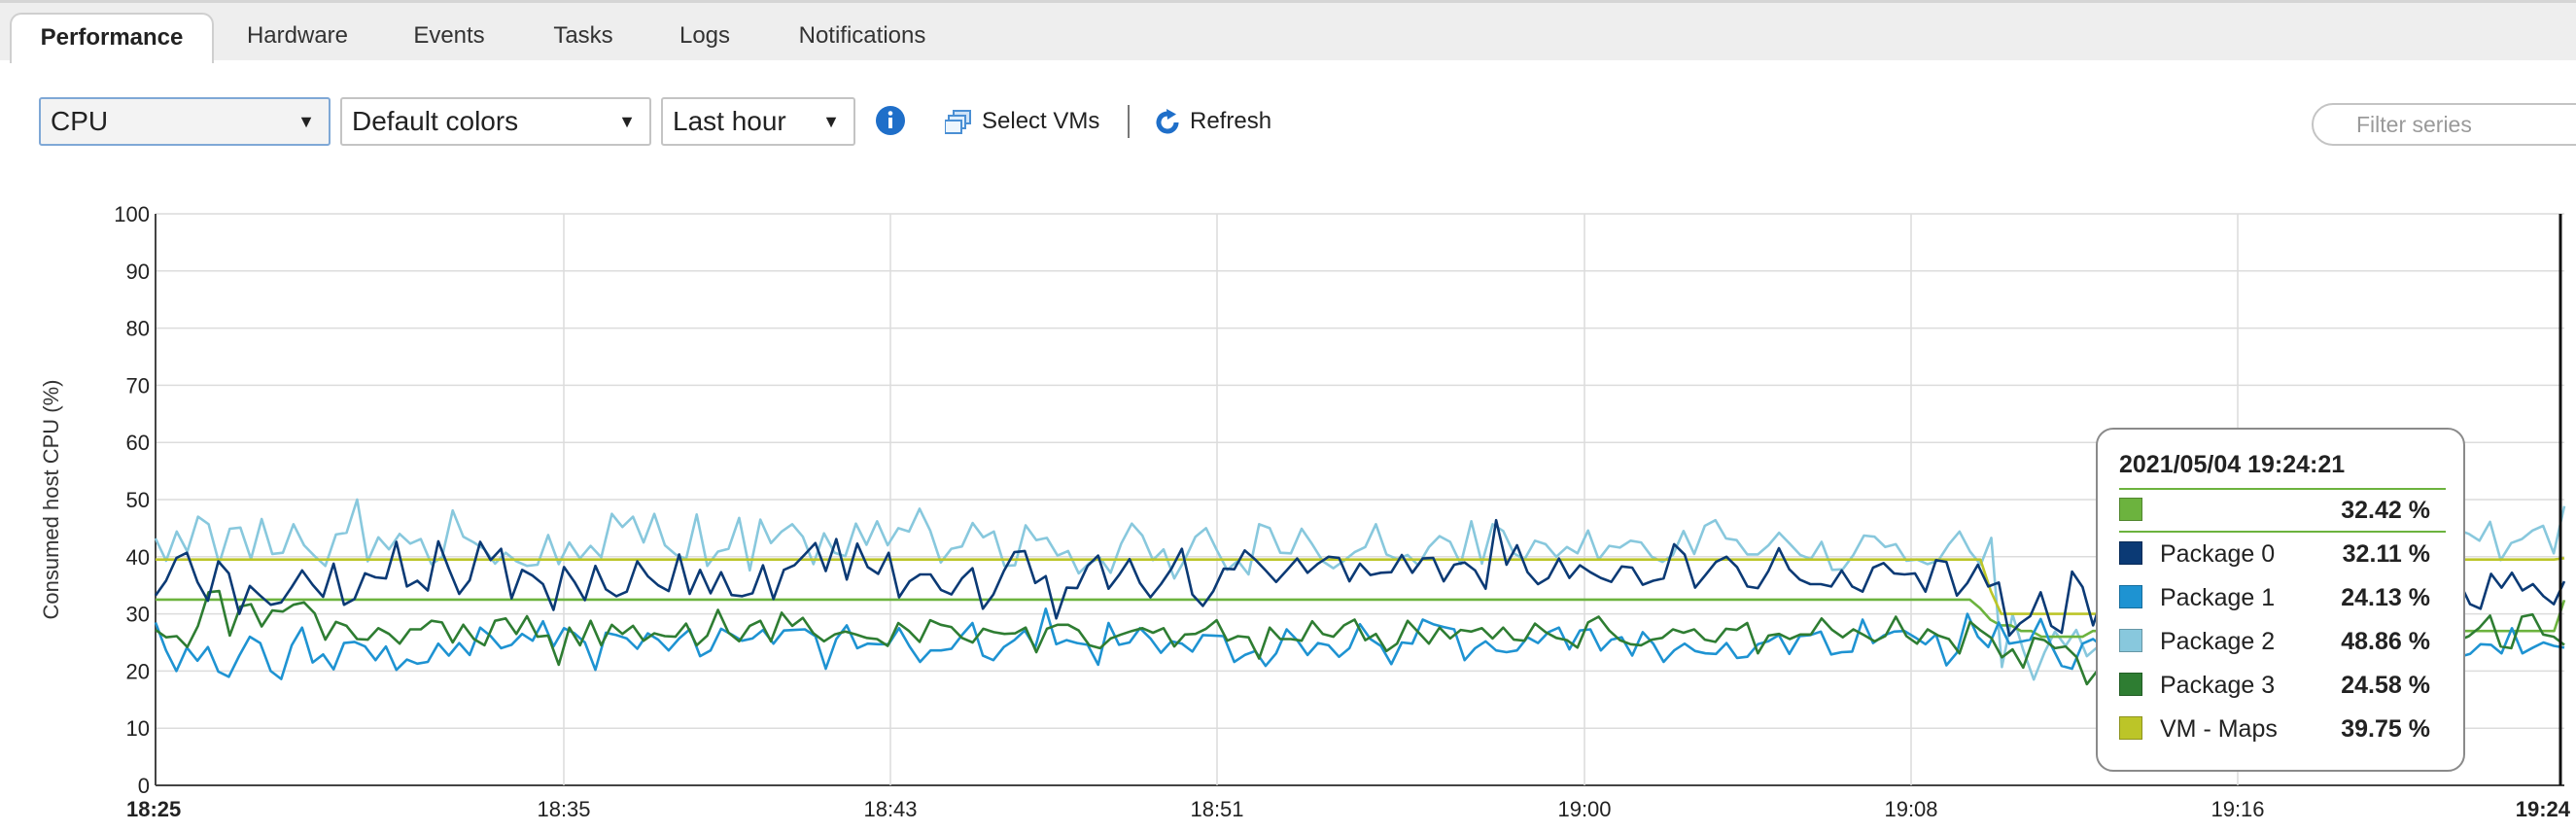 The height and width of the screenshot is (832, 2576). What do you see at coordinates (2237, 809) in the screenshot?
I see `x-tick-label: 19:16` at bounding box center [2237, 809].